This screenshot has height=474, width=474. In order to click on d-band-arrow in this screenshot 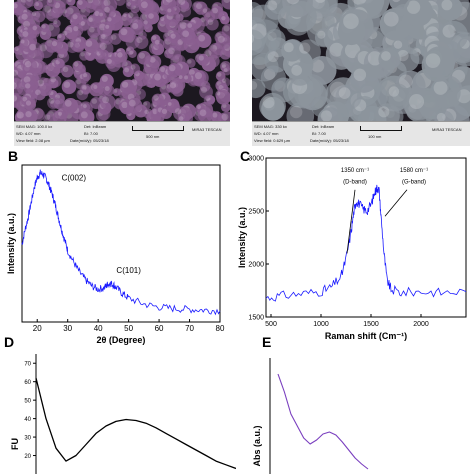, I will do `click(351, 221)`.